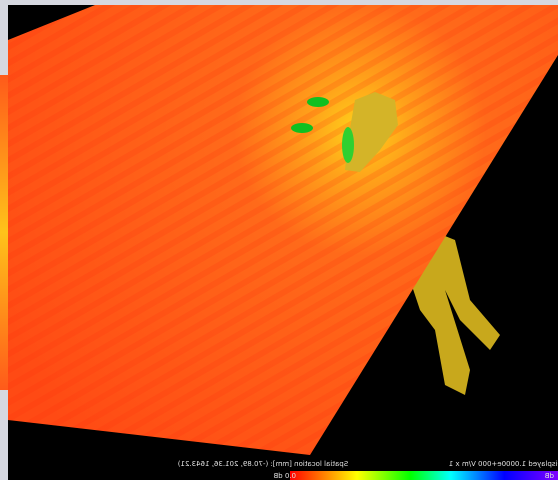  What do you see at coordinates (371, 132) in the screenshot?
I see `head-model` at bounding box center [371, 132].